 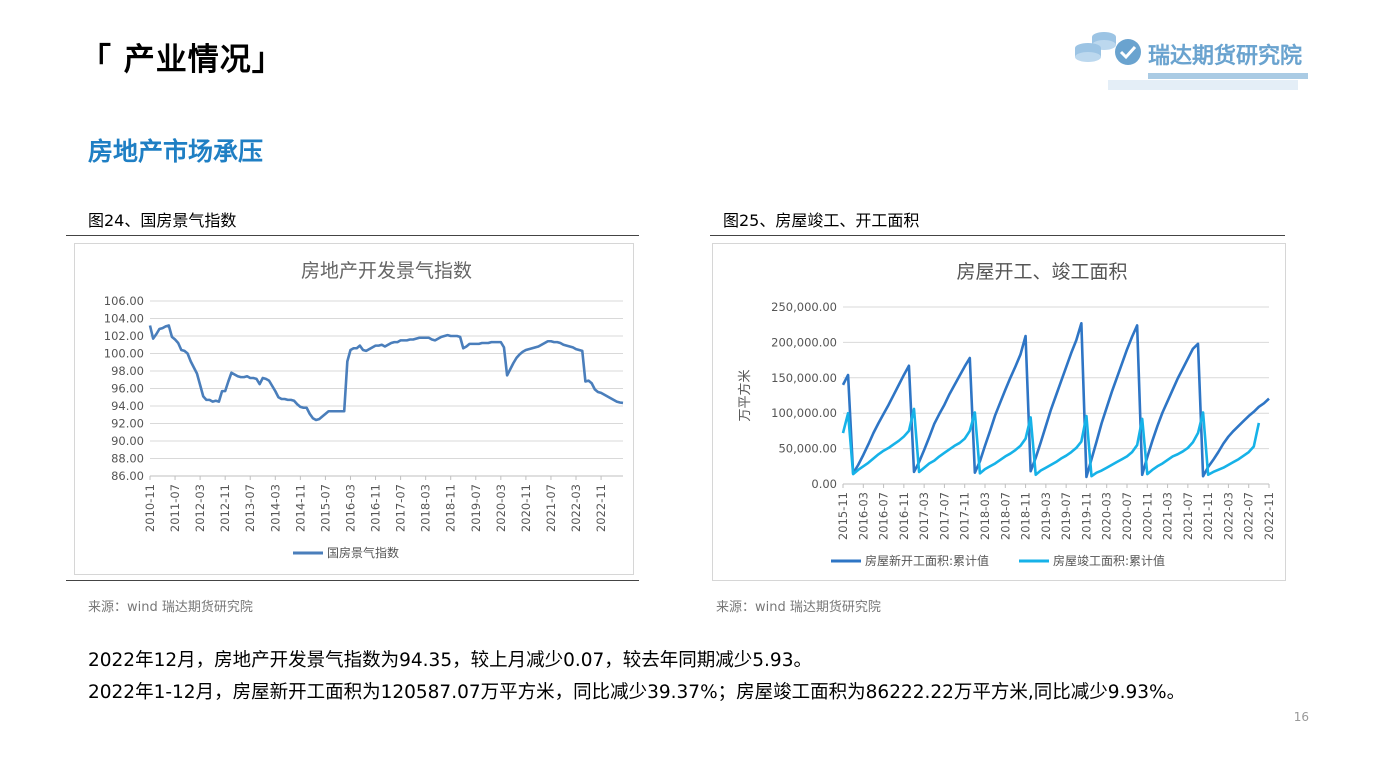 I want to click on x-tick-label: 2011-07, so click(x=175, y=508).